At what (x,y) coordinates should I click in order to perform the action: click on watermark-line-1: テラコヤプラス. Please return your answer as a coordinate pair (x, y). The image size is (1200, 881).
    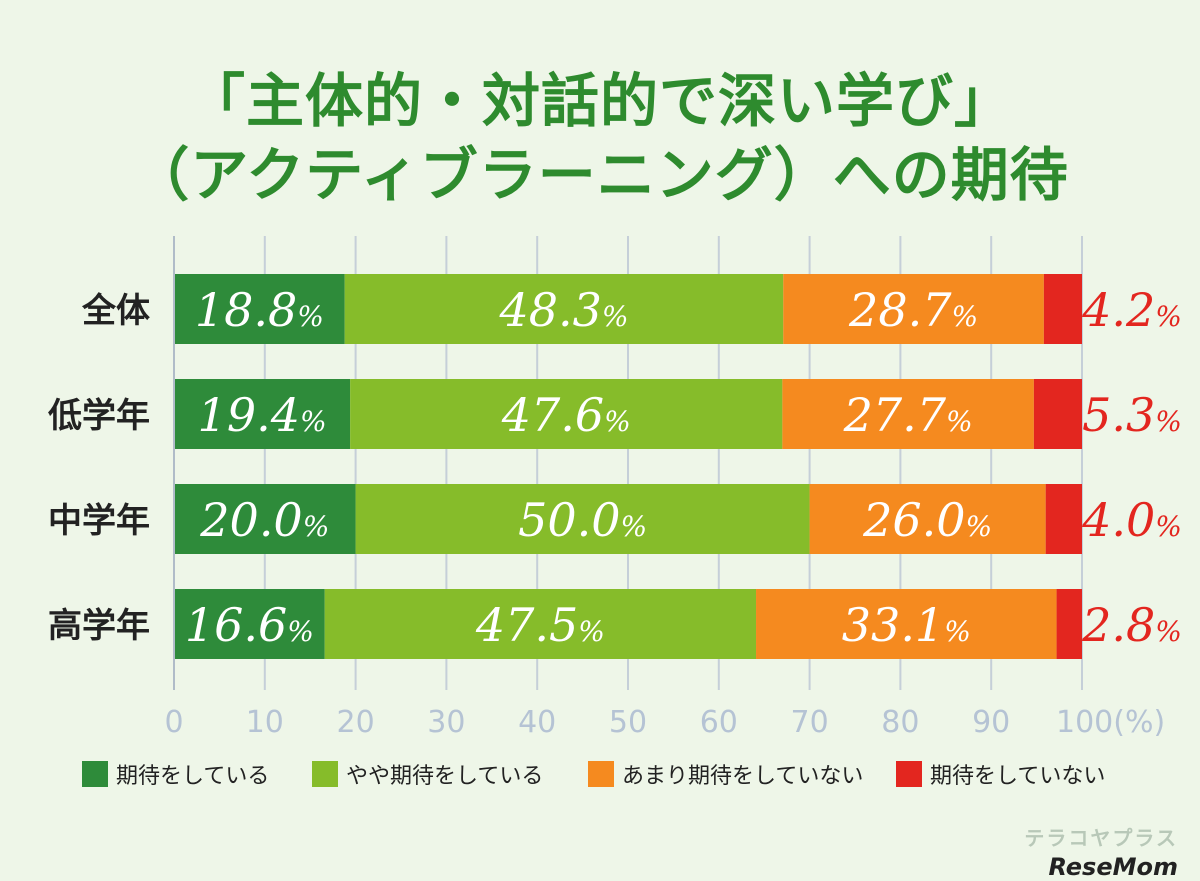
    Looking at the image, I should click on (1101, 838).